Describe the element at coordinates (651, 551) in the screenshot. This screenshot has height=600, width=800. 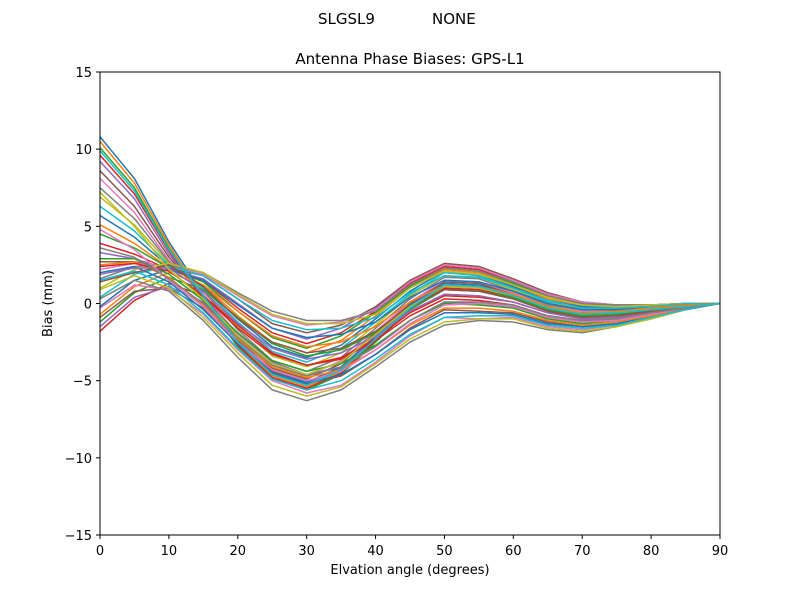
I see `x-tick-label: 80` at that location.